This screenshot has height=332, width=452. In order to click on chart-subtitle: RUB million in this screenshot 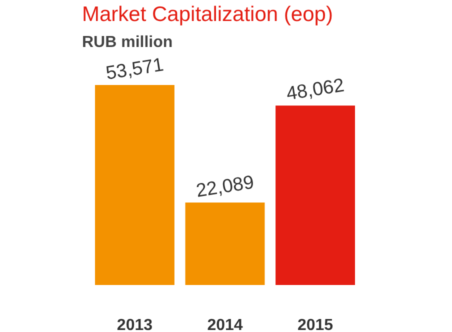, I will do `click(127, 42)`.